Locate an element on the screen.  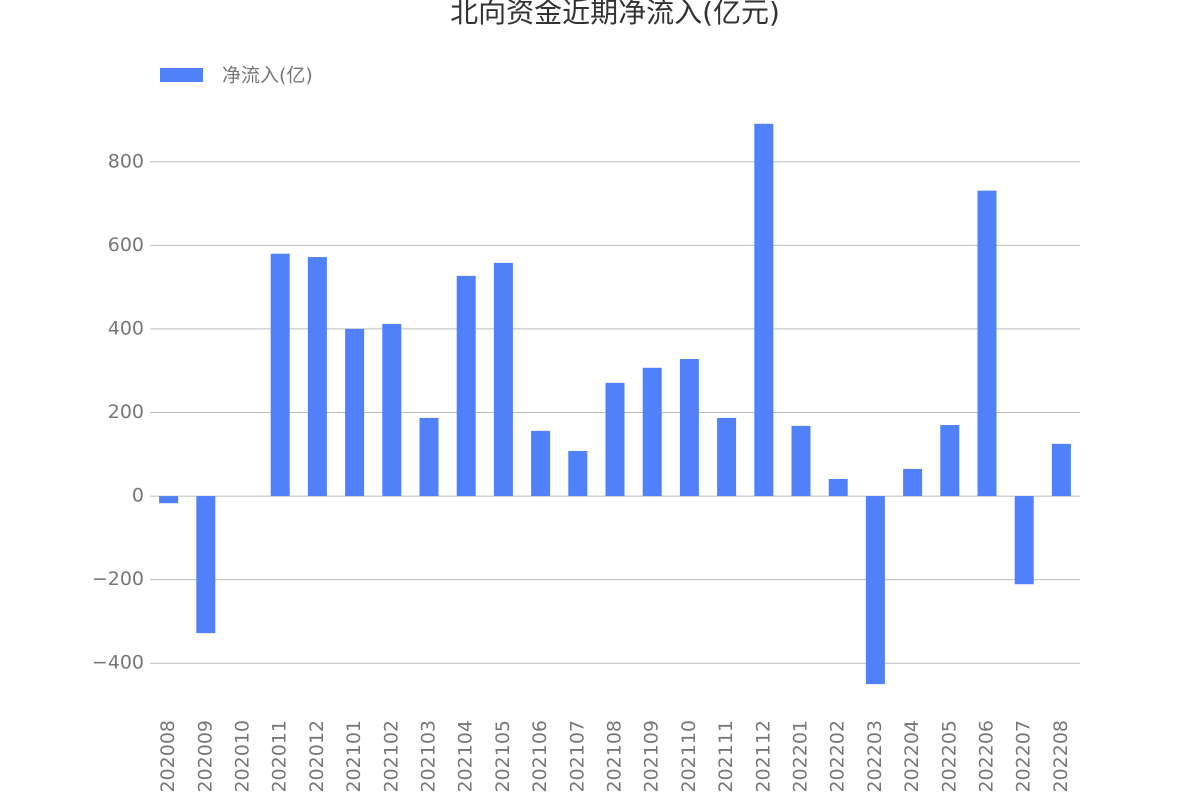
x-tick-label: 202108 is located at coordinates (615, 756).